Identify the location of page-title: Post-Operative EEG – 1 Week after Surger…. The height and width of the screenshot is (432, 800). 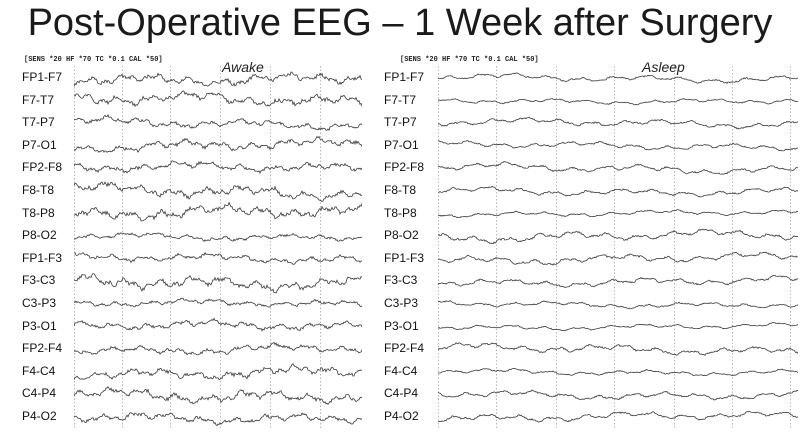
(400, 23).